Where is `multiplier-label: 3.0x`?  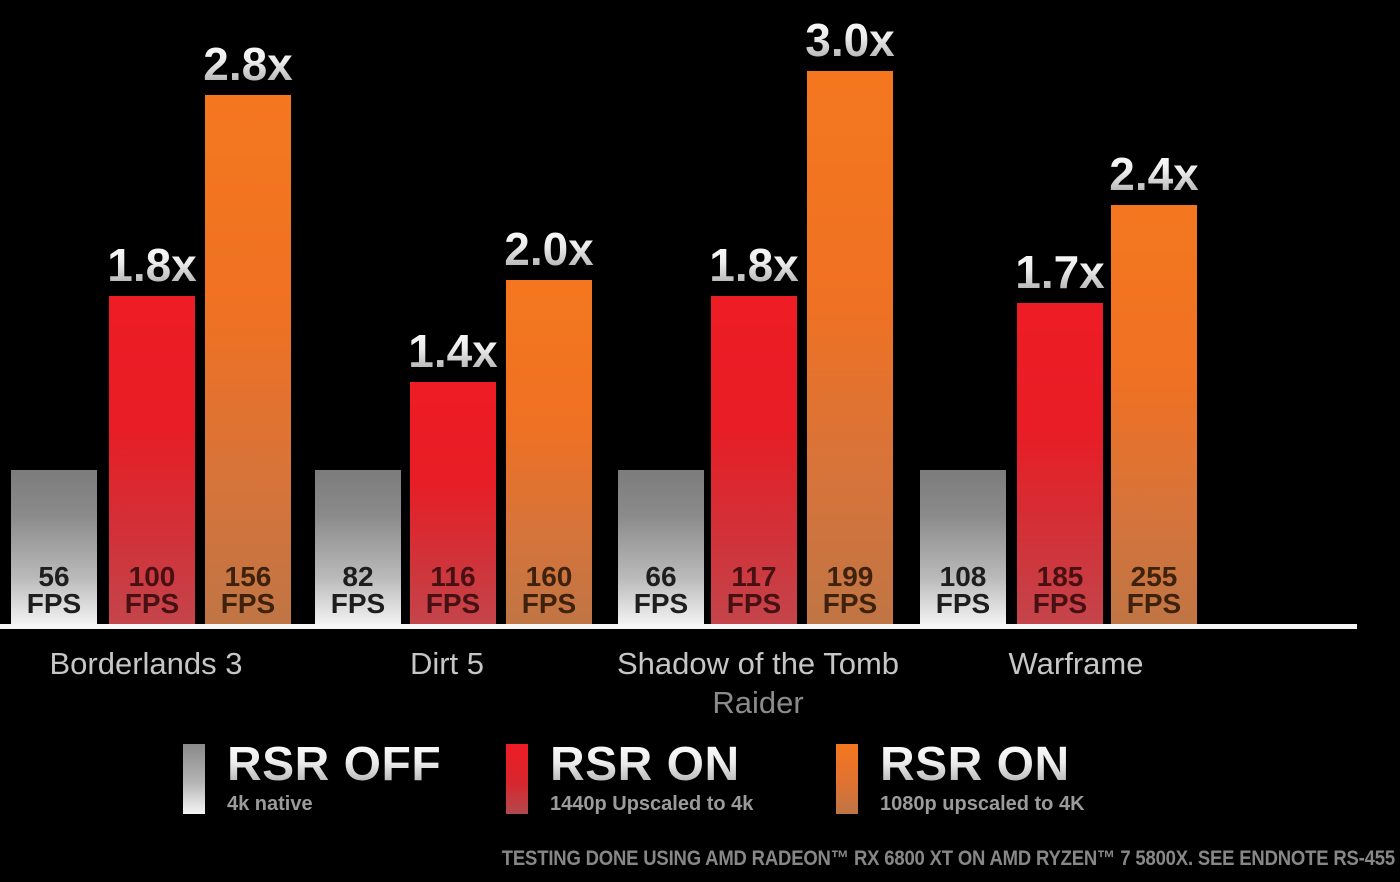
multiplier-label: 3.0x is located at coordinates (850, 40).